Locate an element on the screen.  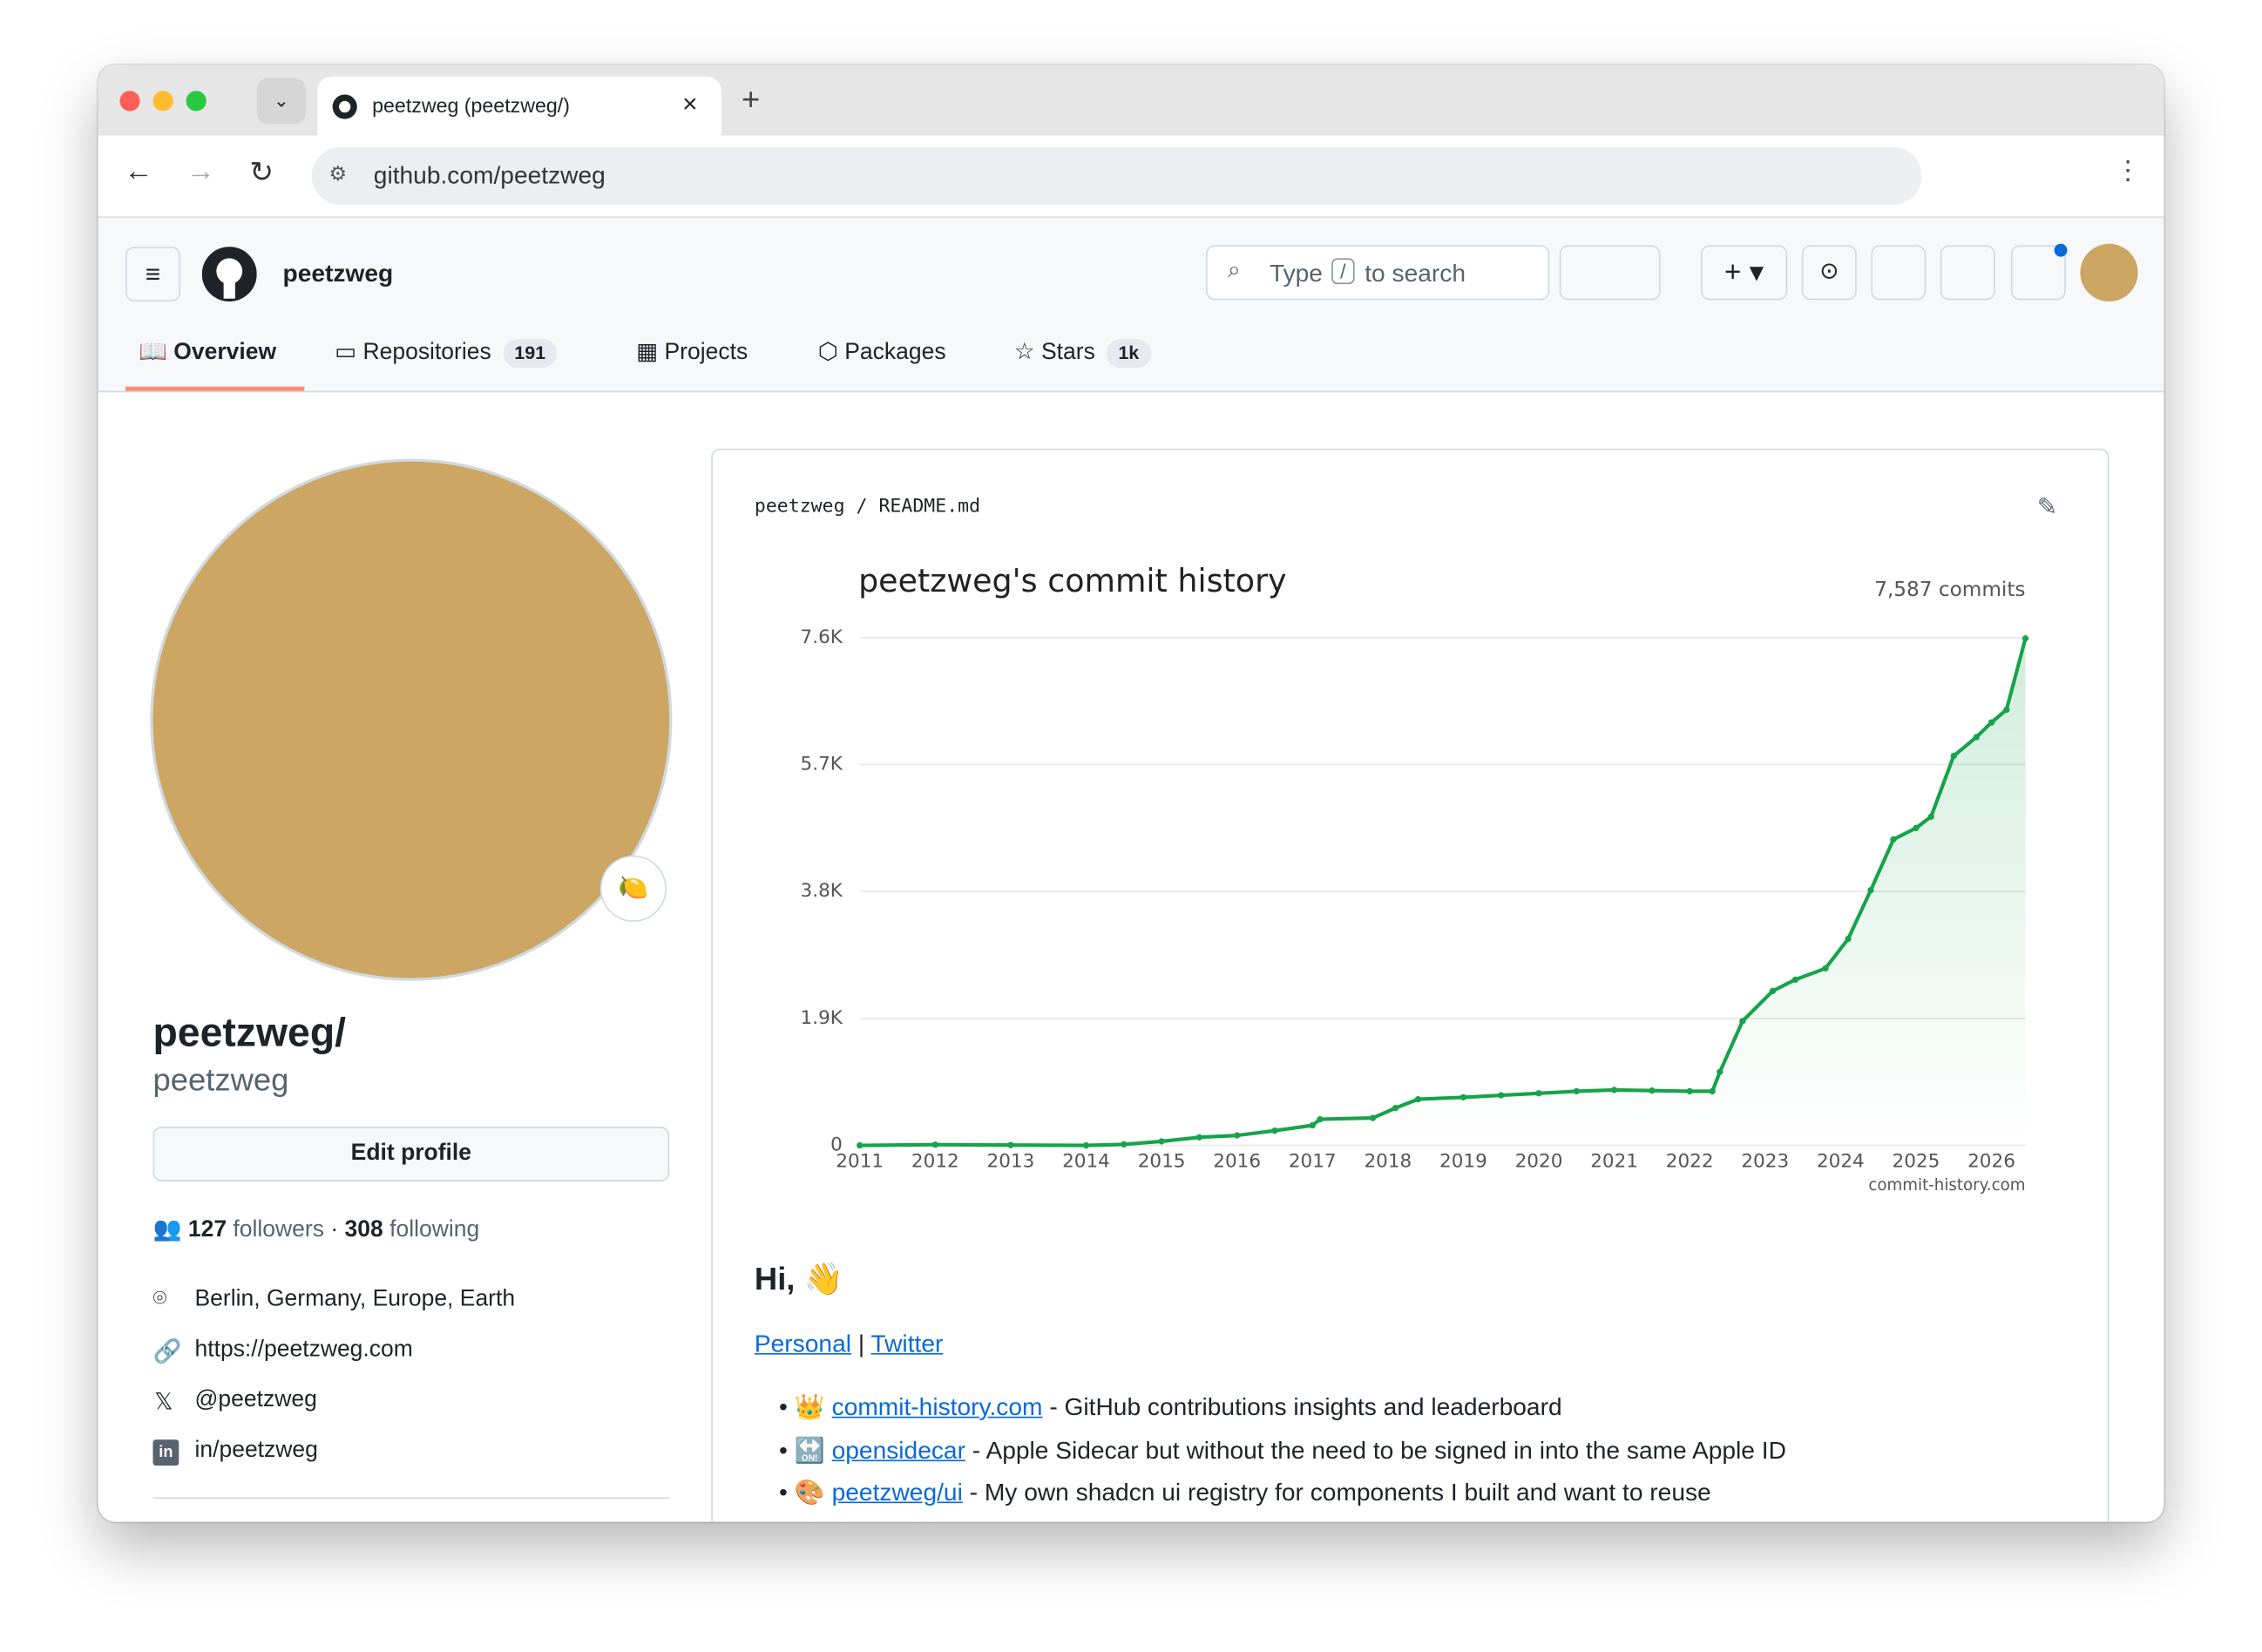
nav-overview: 📖 Overview is located at coordinates (207, 352).